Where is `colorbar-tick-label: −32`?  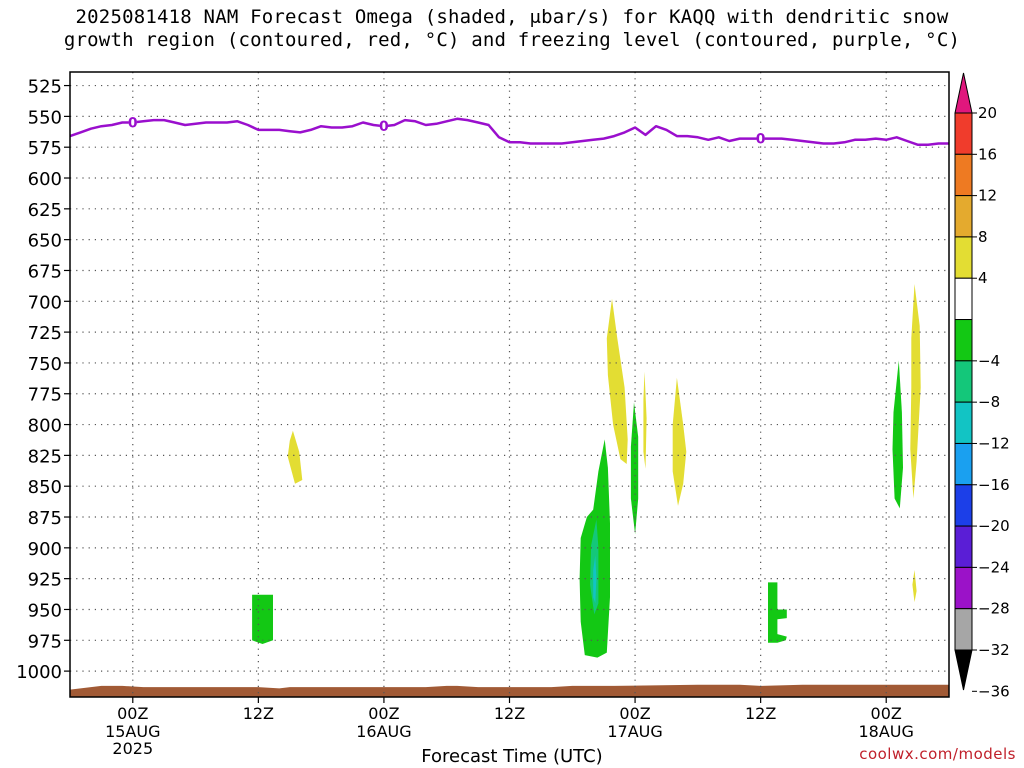 colorbar-tick-label: −32 is located at coordinates (994, 650).